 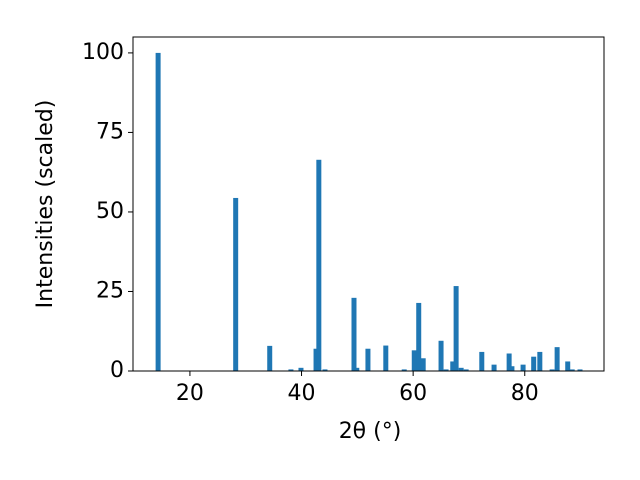 What do you see at coordinates (110, 211) in the screenshot?
I see `y-tick-label: 50` at bounding box center [110, 211].